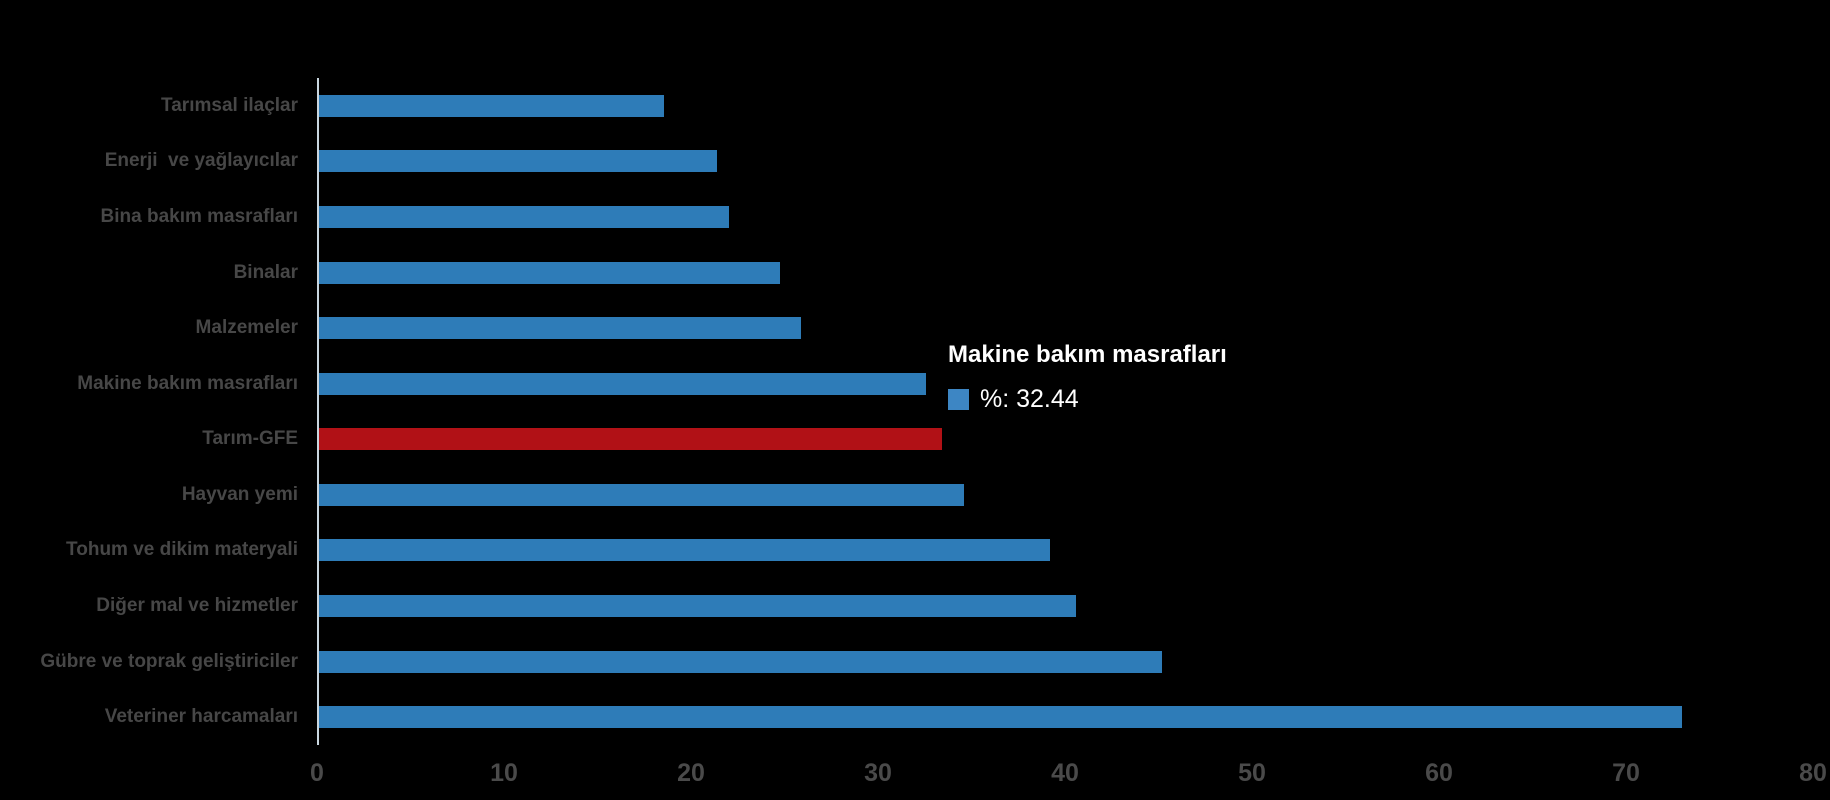 The height and width of the screenshot is (800, 1830). Describe the element at coordinates (1087, 399) in the screenshot. I see `tooltip-series-row: %: 32.44` at that location.